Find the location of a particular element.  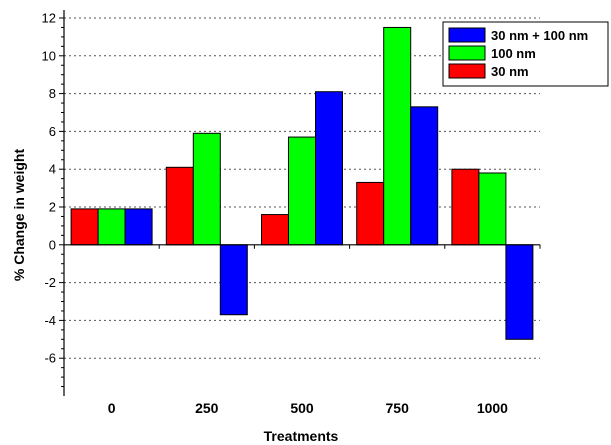

y-tick-label: 0 is located at coordinates (52, 244).